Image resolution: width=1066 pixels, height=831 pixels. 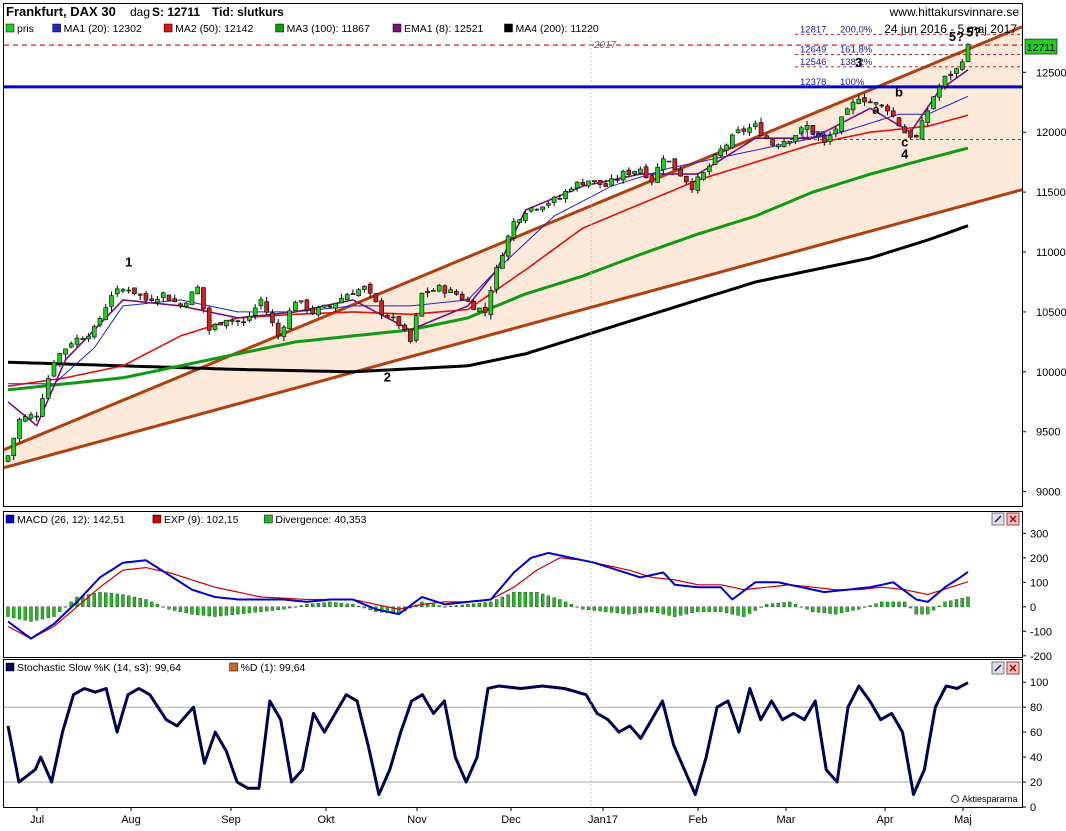 What do you see at coordinates (998, 519) in the screenshot?
I see `macd-config-icon` at bounding box center [998, 519].